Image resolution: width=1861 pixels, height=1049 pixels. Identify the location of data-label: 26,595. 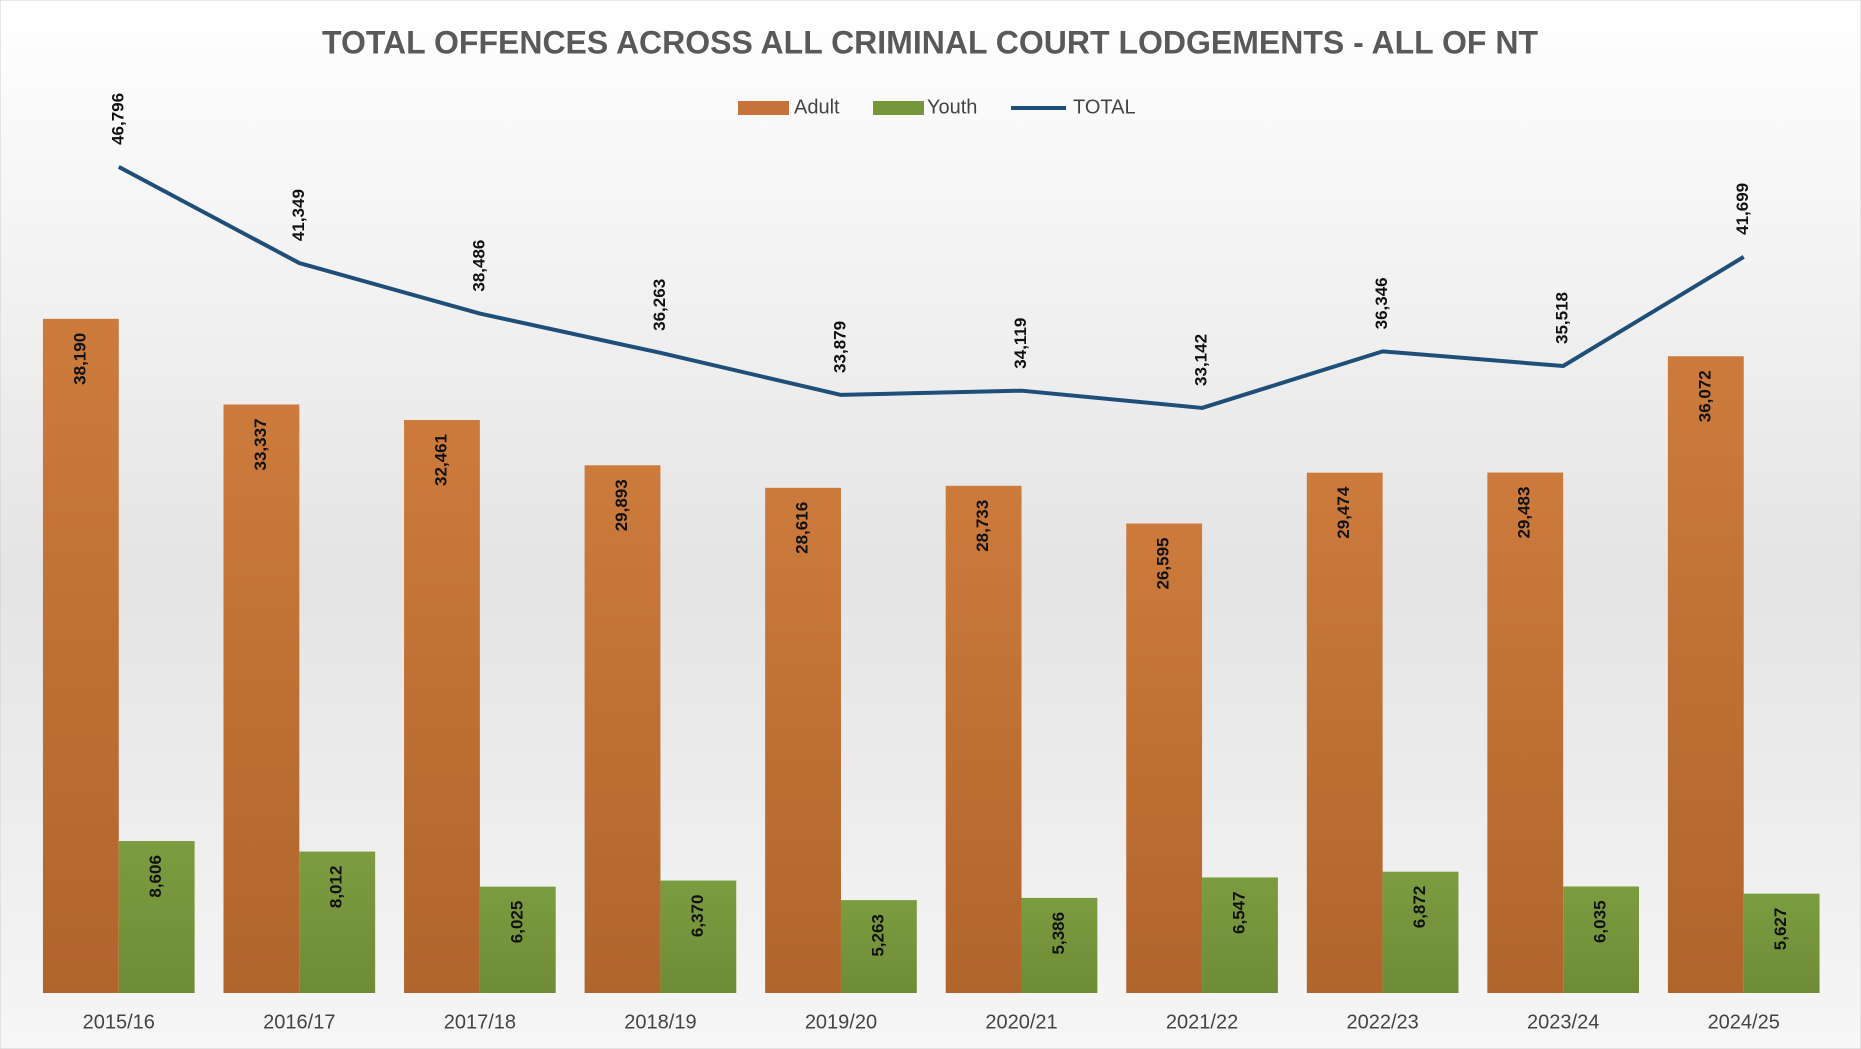
(1163, 564).